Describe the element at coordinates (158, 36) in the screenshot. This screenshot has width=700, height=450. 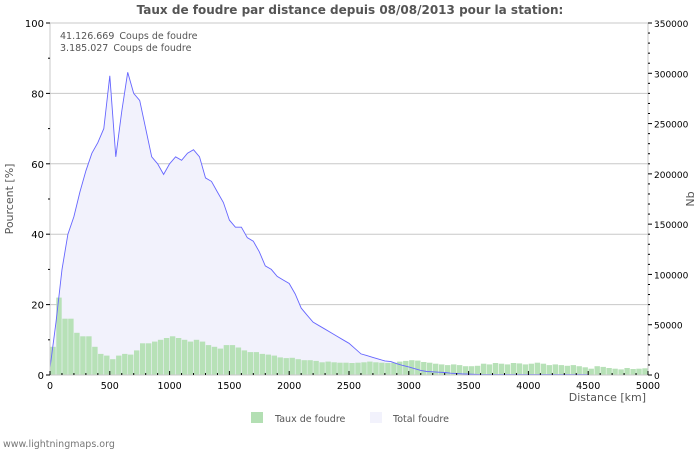
I see `info-label-1: Coups de foudre` at that location.